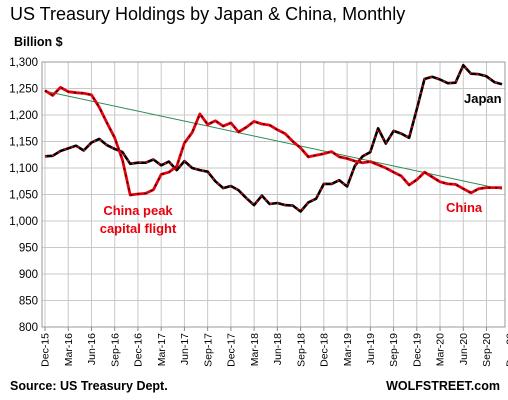  What do you see at coordinates (348, 349) in the screenshot?
I see `x-tick-label: Mar-19` at bounding box center [348, 349].